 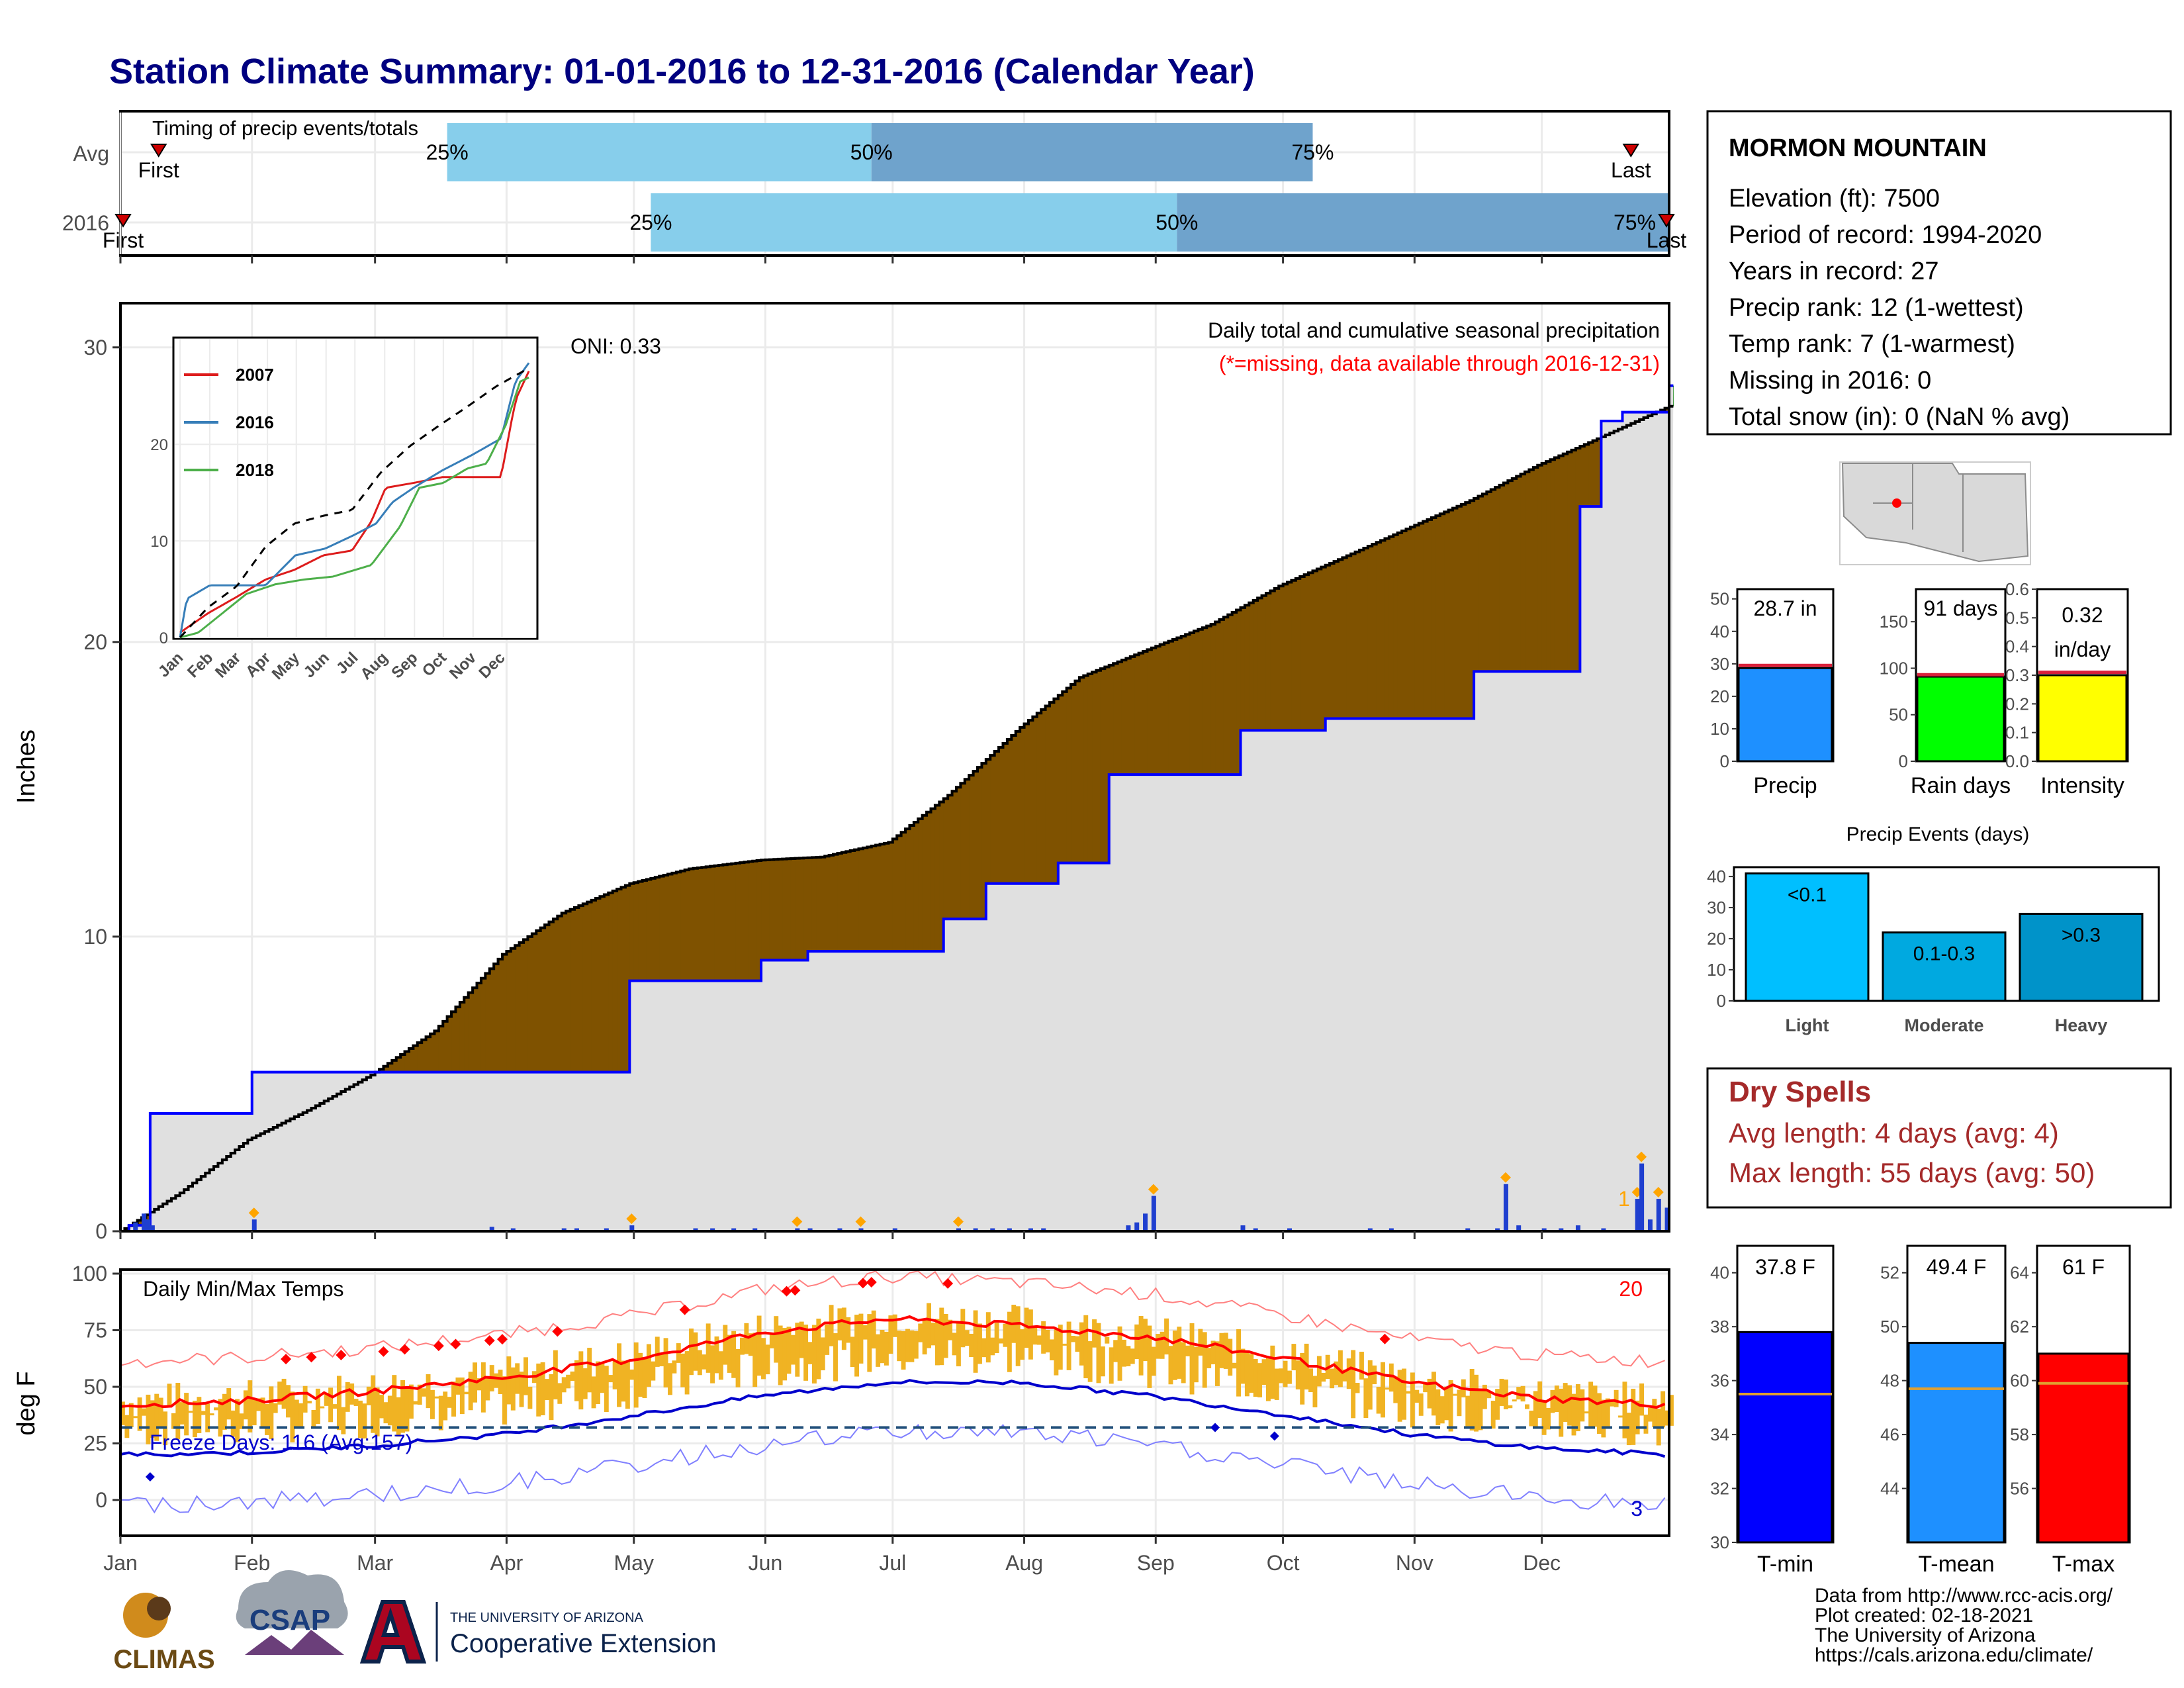 What do you see at coordinates (1658, 1192) in the screenshot?
I see `record-precip-marker` at bounding box center [1658, 1192].